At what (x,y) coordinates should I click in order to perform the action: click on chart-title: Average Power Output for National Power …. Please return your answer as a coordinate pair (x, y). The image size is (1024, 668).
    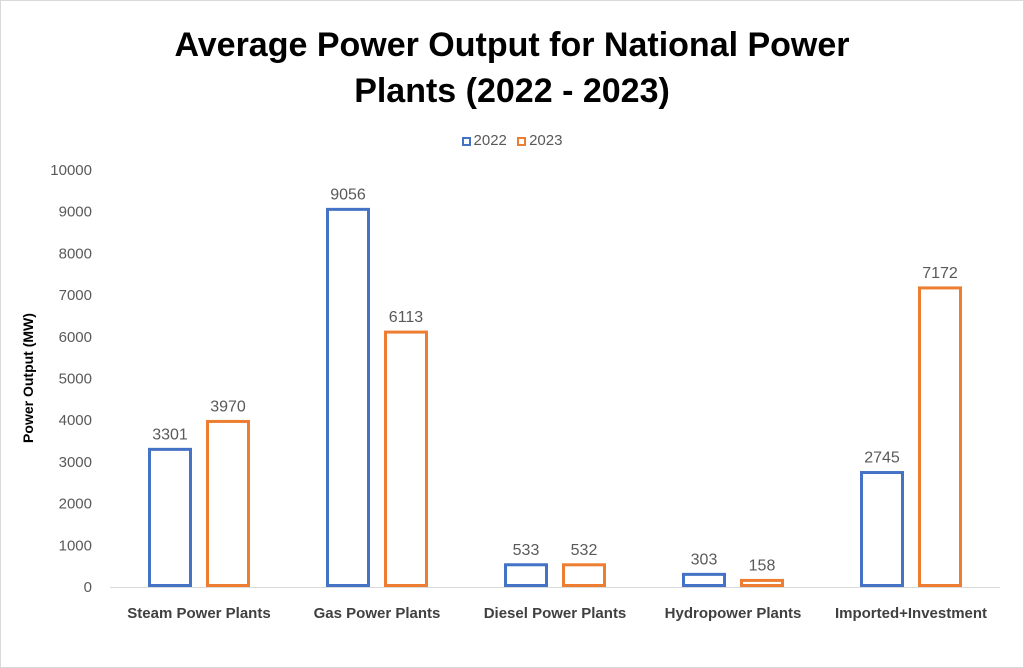
    Looking at the image, I should click on (512, 68).